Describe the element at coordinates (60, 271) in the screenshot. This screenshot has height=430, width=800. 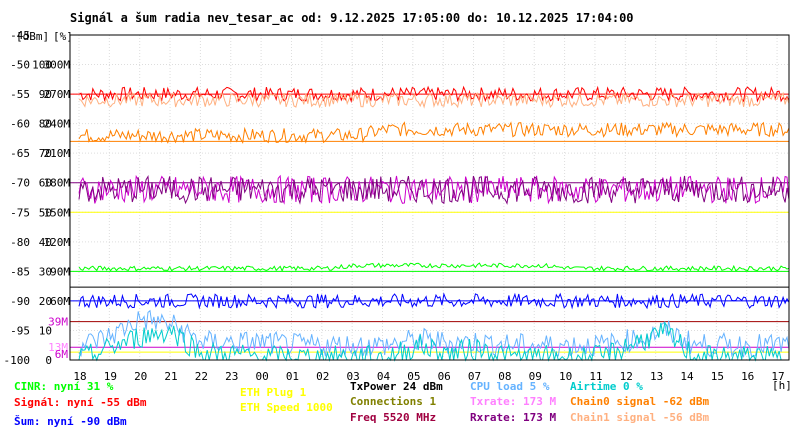
I see `y-tick-rate: 90M` at that location.